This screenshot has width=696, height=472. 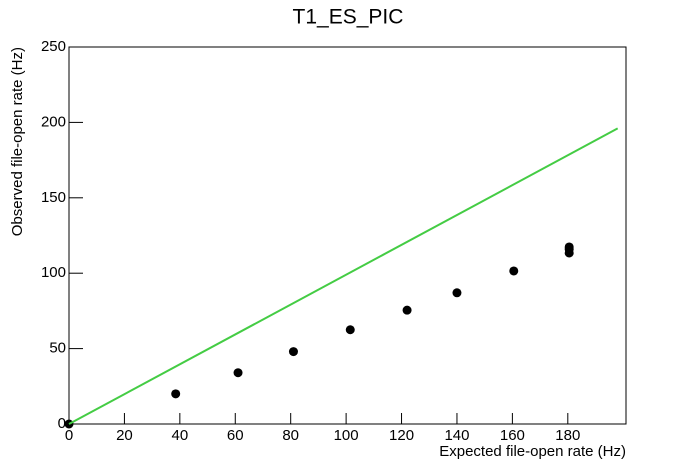 I want to click on y-tick-label: 50, so click(x=57, y=348).